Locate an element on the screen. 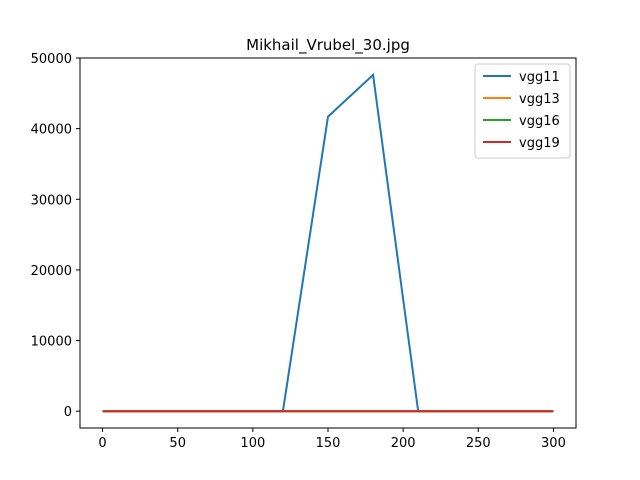  y-axis: 0 10000 20000 30000 40000 50000 is located at coordinates (55, 236).